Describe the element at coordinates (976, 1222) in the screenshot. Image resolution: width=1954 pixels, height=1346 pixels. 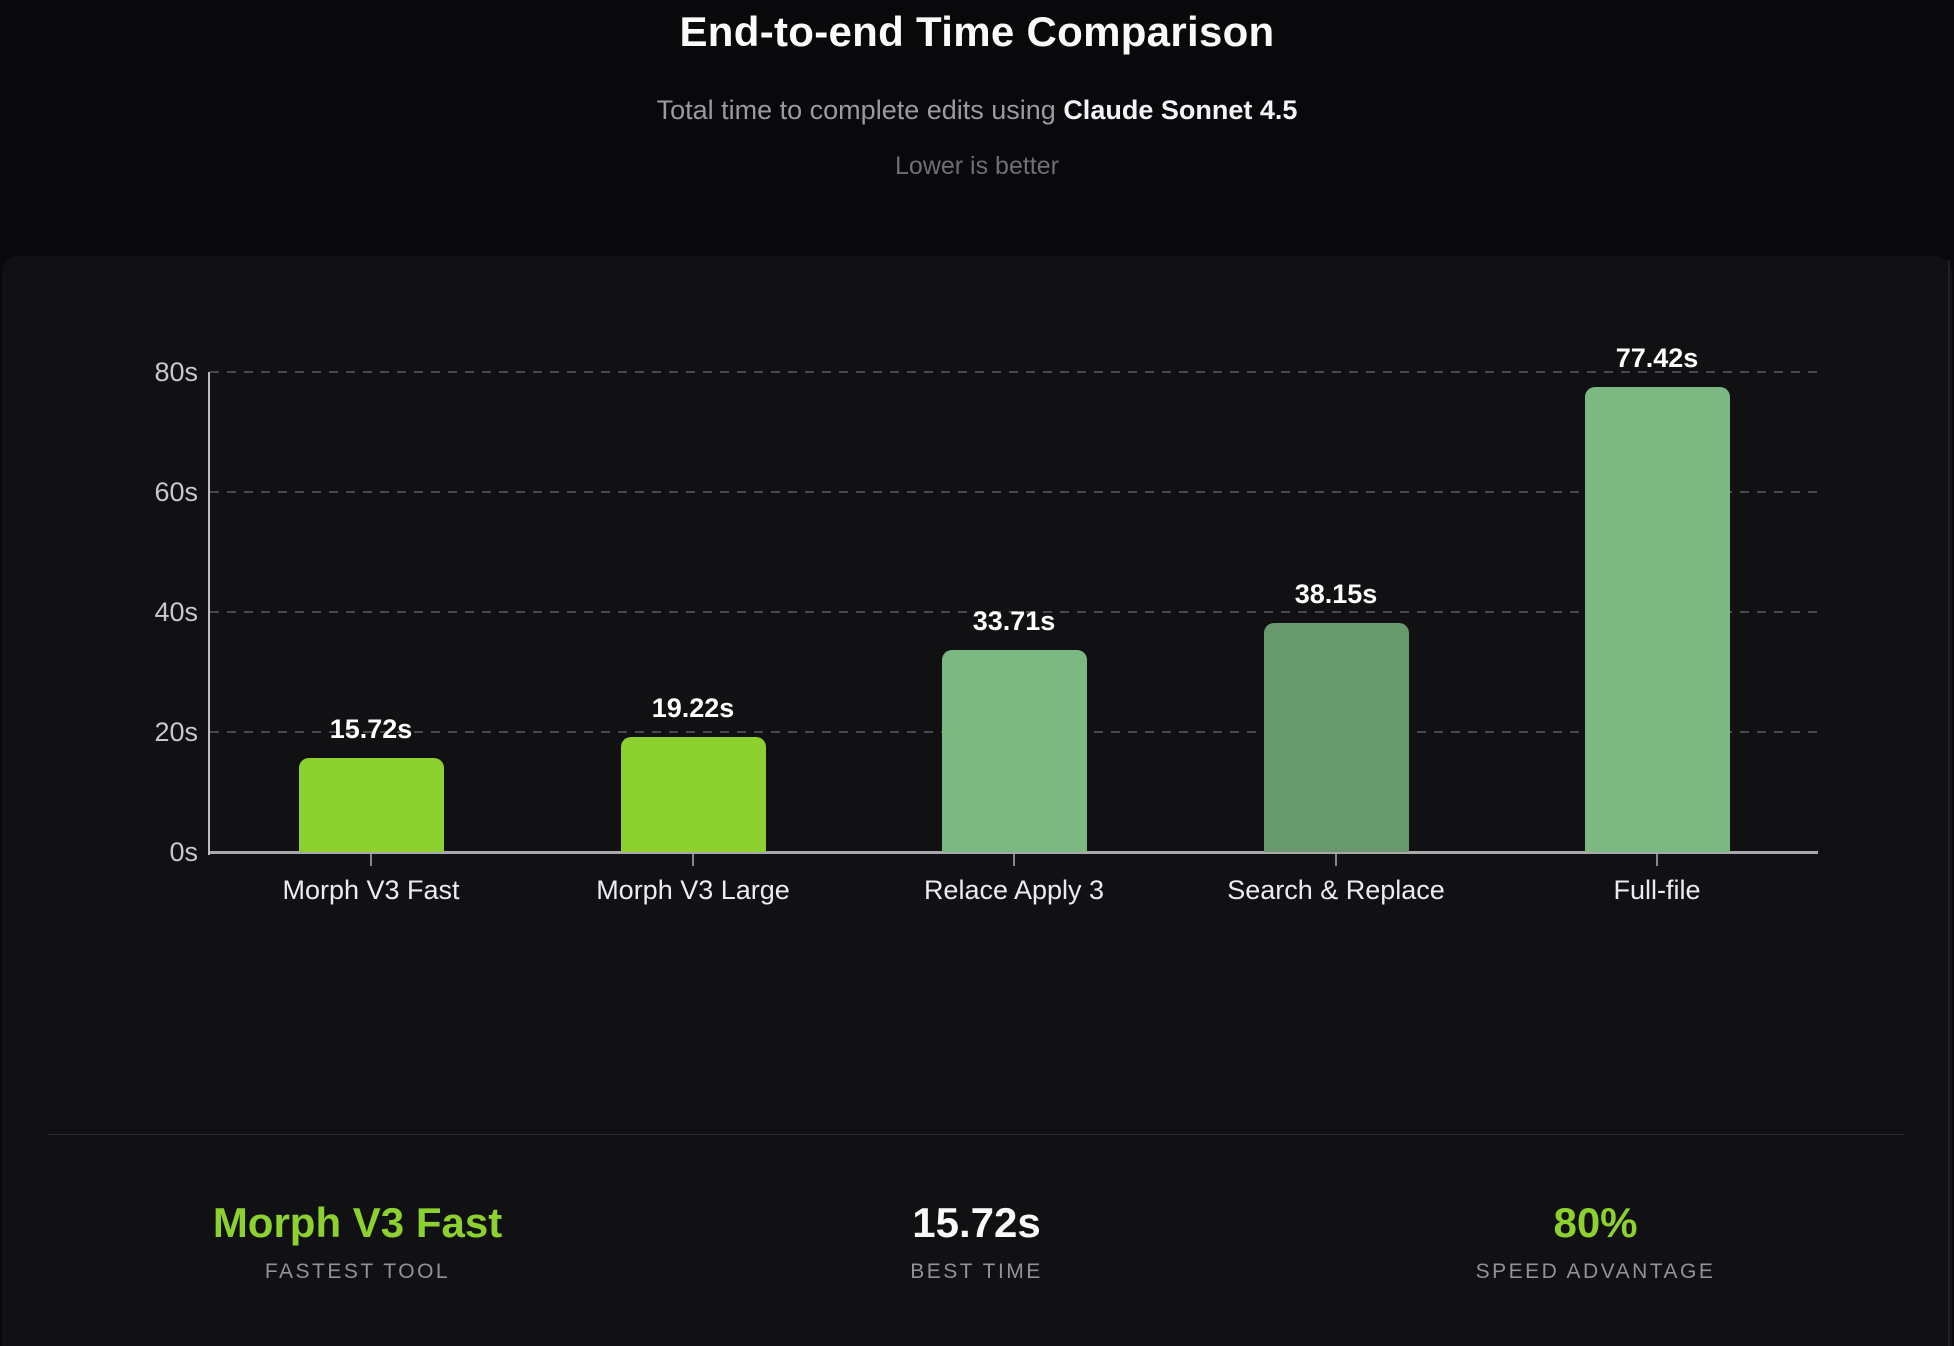
I see `stat-best-time-value: 15.72s` at that location.